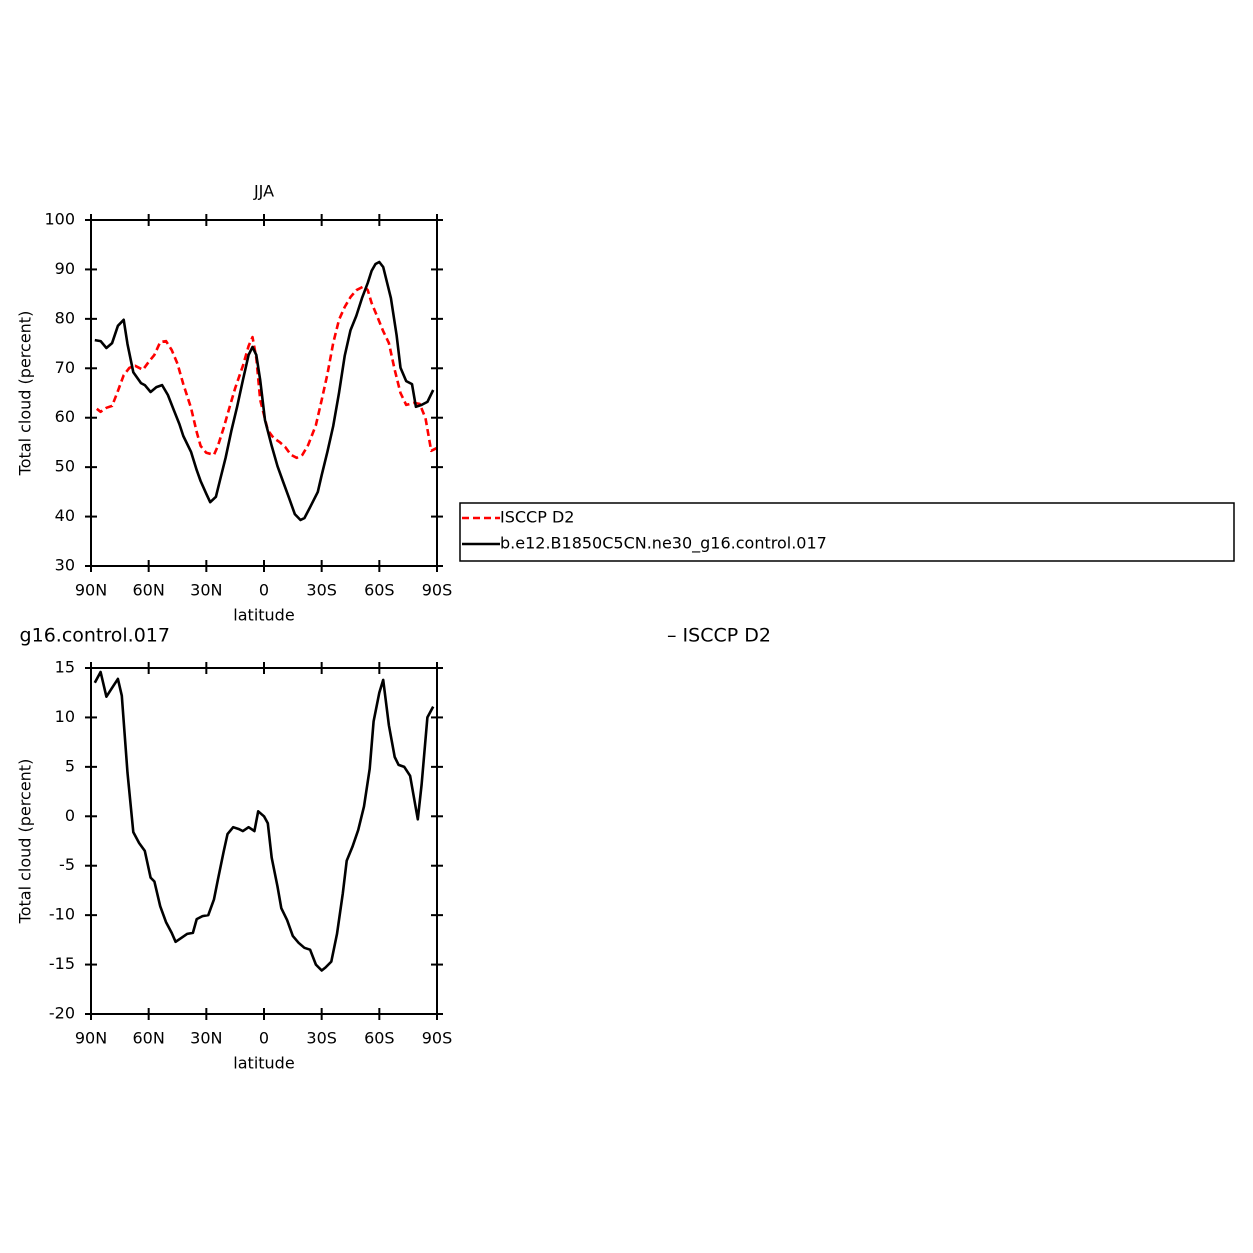 This screenshot has height=1253, width=1253. What do you see at coordinates (263, 191) in the screenshot?
I see `chart-title: JJA` at bounding box center [263, 191].